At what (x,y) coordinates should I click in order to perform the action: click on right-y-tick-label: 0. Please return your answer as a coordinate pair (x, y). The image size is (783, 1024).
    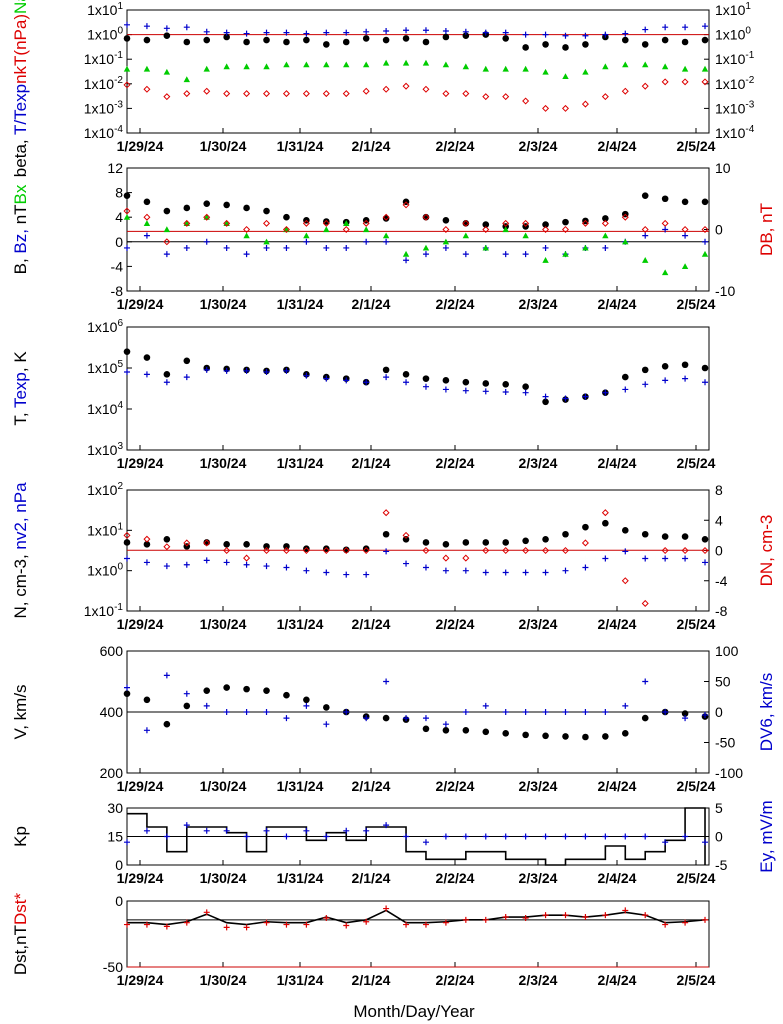
    Looking at the image, I should click on (719, 551).